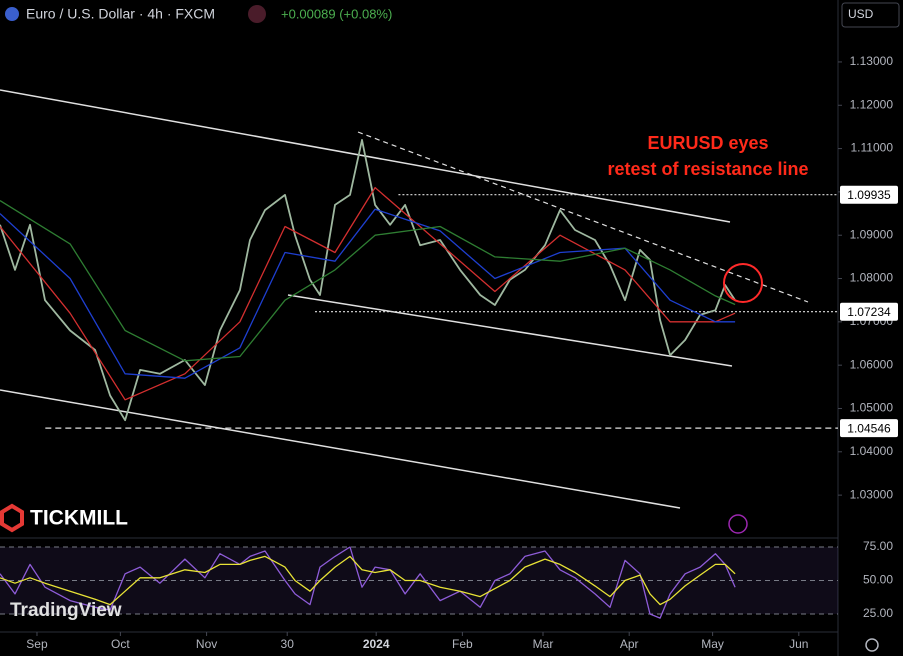  What do you see at coordinates (872, 278) in the screenshot?
I see `y-tick-label: 1.08000` at bounding box center [872, 278].